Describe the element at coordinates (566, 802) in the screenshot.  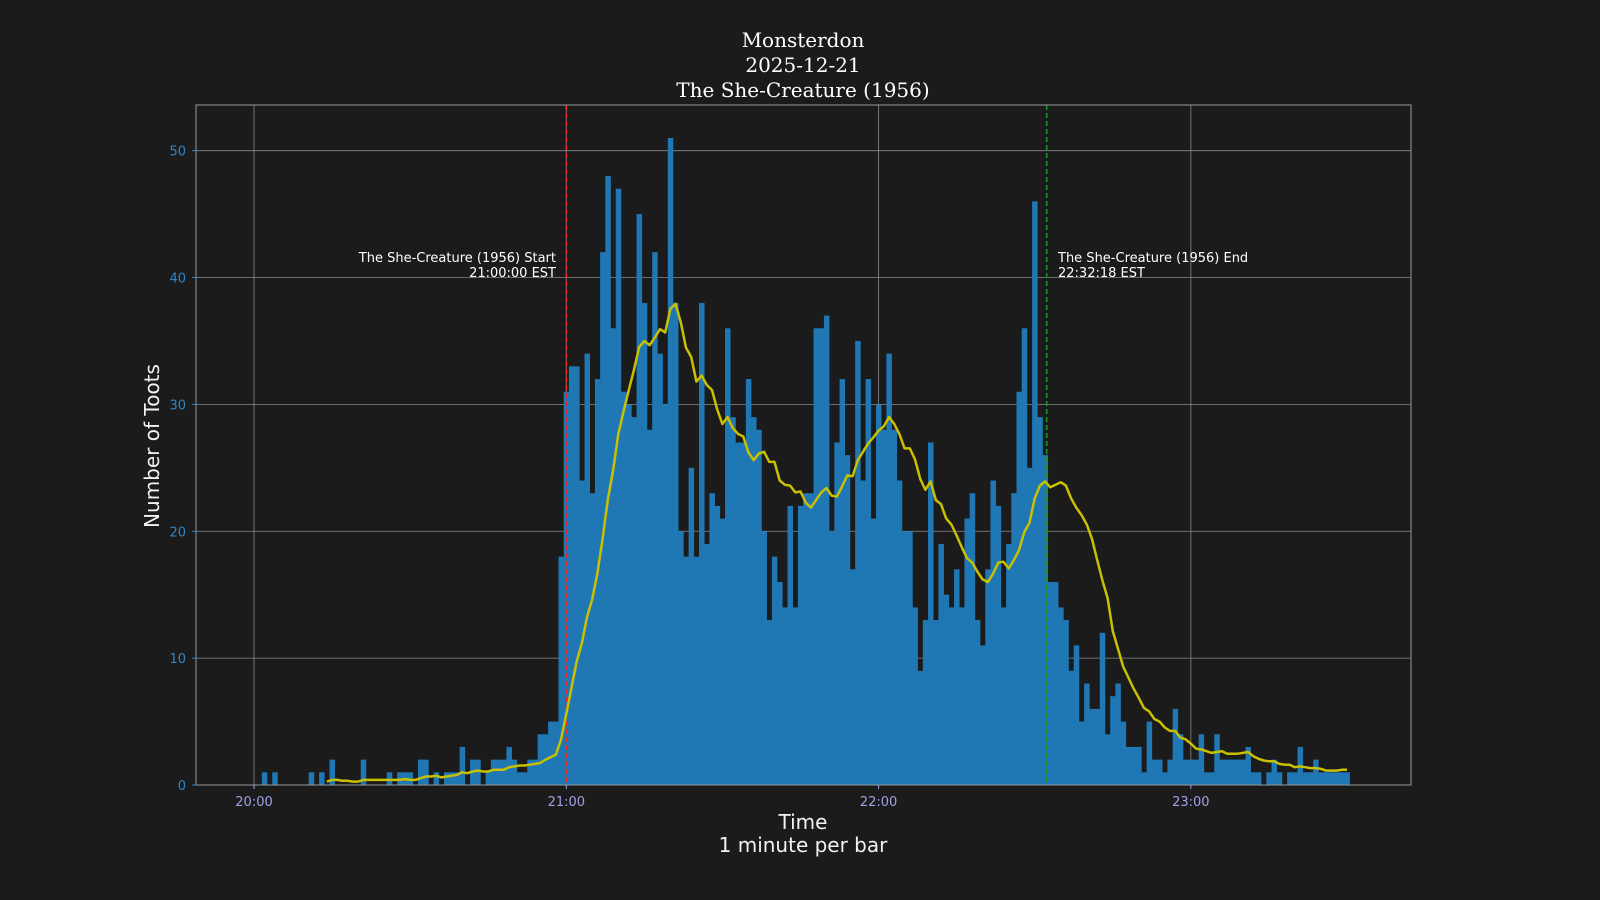
I see `x-tick-label: 21:00` at that location.